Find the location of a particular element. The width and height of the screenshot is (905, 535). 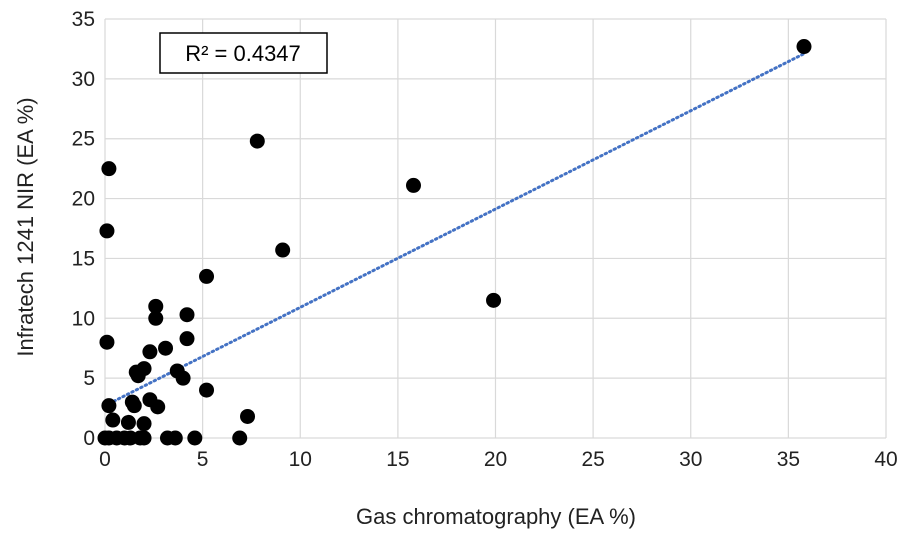

x-tick-label: 15 is located at coordinates (397, 459).